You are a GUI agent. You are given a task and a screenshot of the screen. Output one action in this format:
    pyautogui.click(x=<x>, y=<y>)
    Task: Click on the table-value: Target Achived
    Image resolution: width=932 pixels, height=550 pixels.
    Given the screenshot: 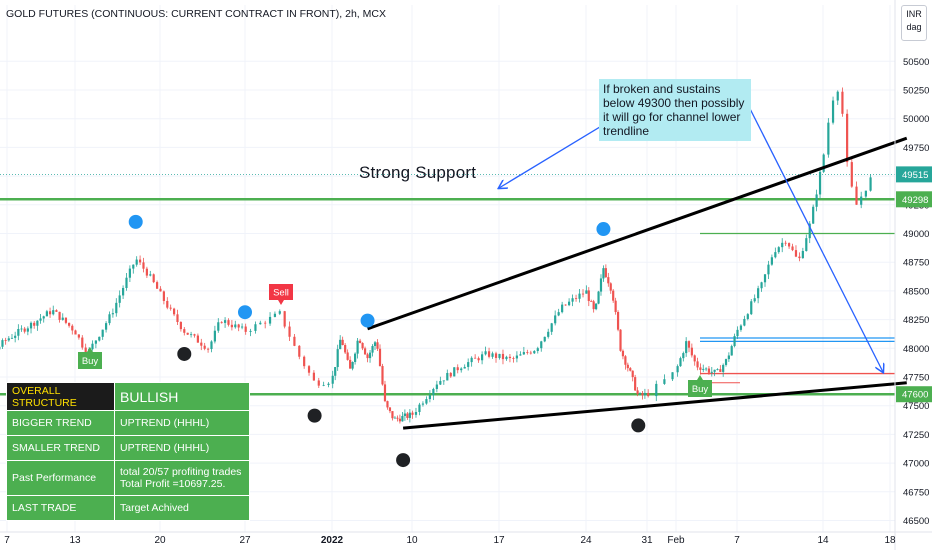 What is the action you would take?
    pyautogui.click(x=182, y=508)
    